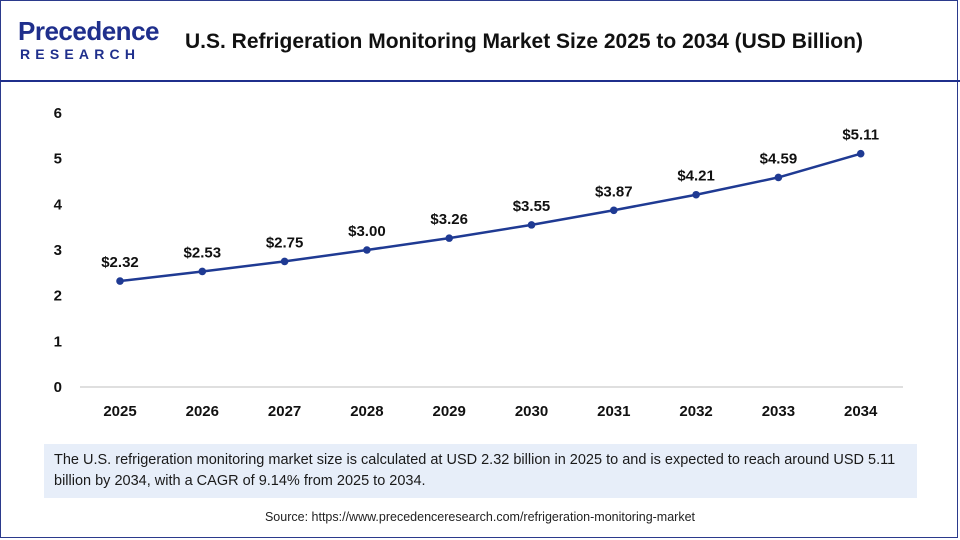 The image size is (960, 540). What do you see at coordinates (480, 81) in the screenshot?
I see `header-divider` at bounding box center [480, 81].